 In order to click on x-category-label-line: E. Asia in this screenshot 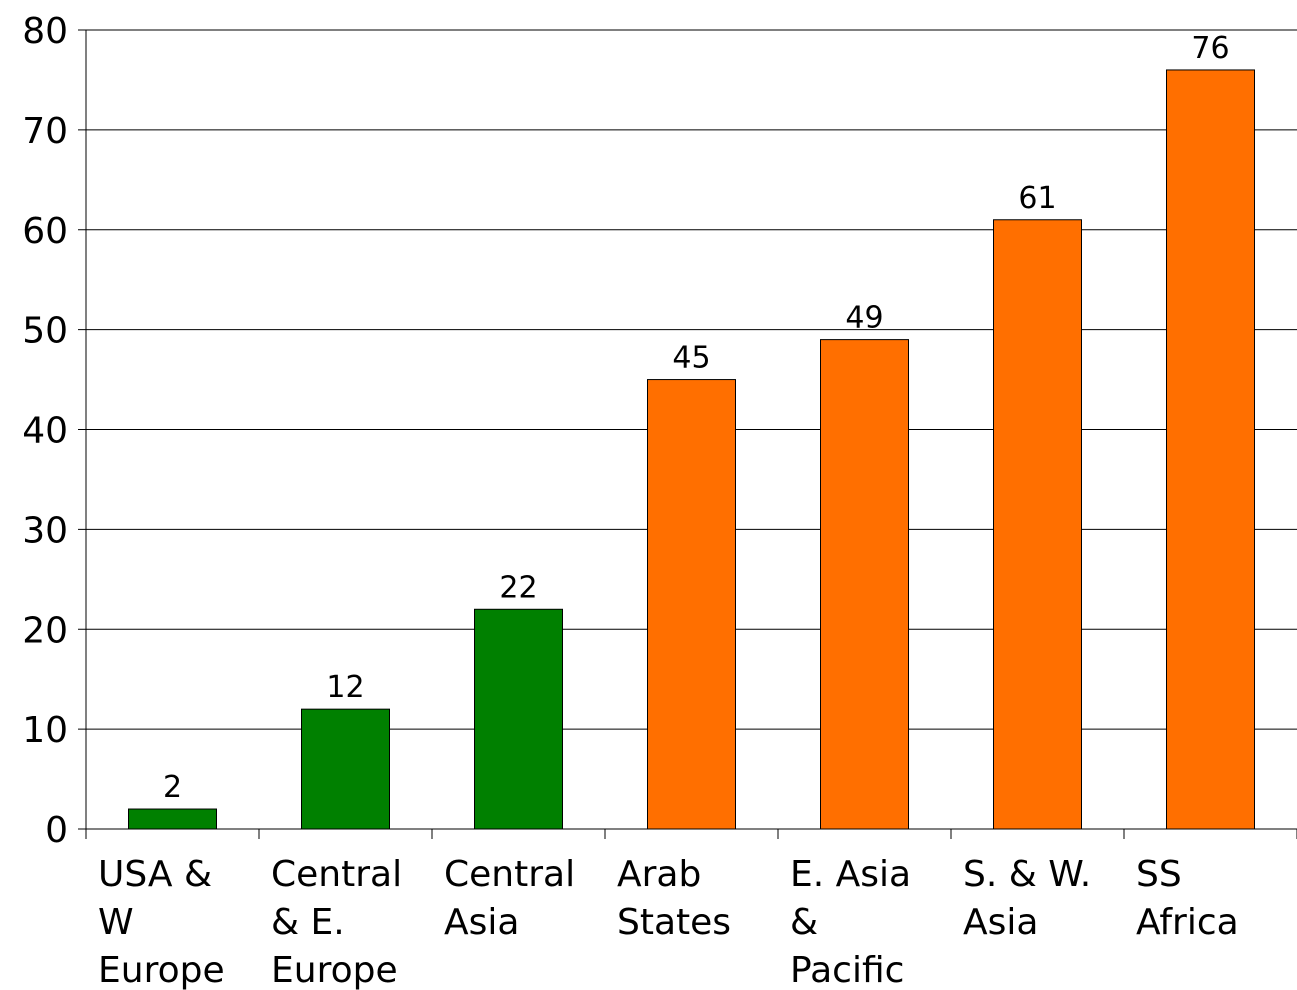, I will do `click(850, 874)`.